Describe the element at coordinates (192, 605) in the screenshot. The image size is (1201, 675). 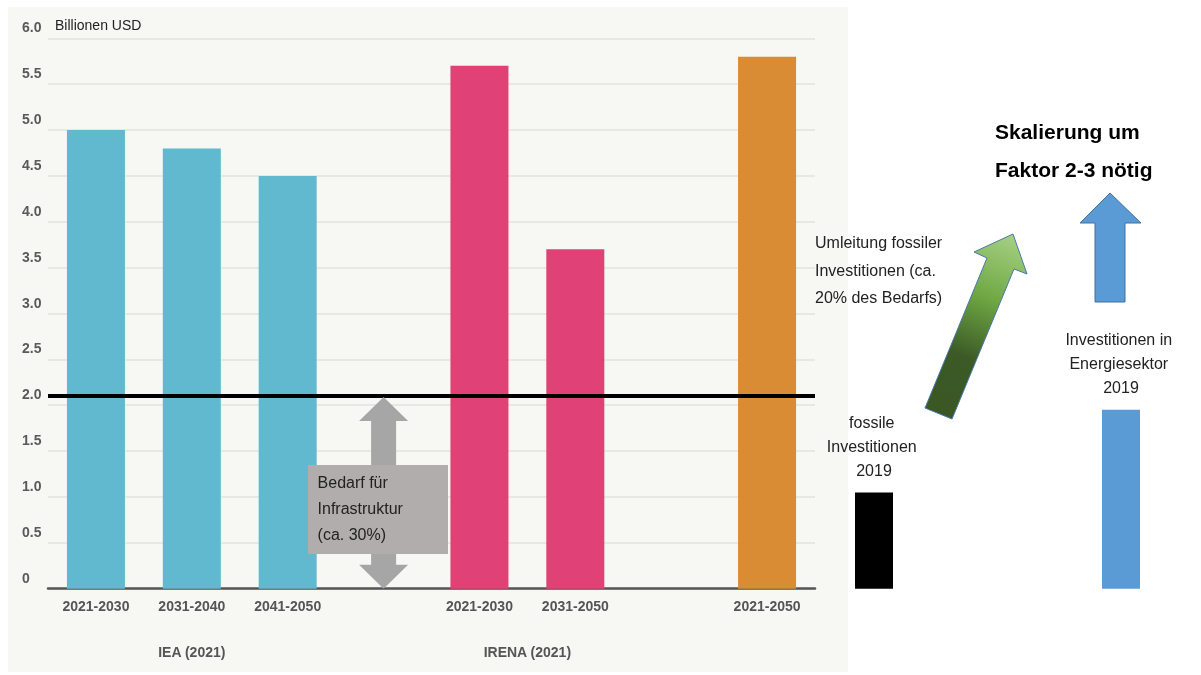
I see `x-tick-label: 2031-2040` at that location.